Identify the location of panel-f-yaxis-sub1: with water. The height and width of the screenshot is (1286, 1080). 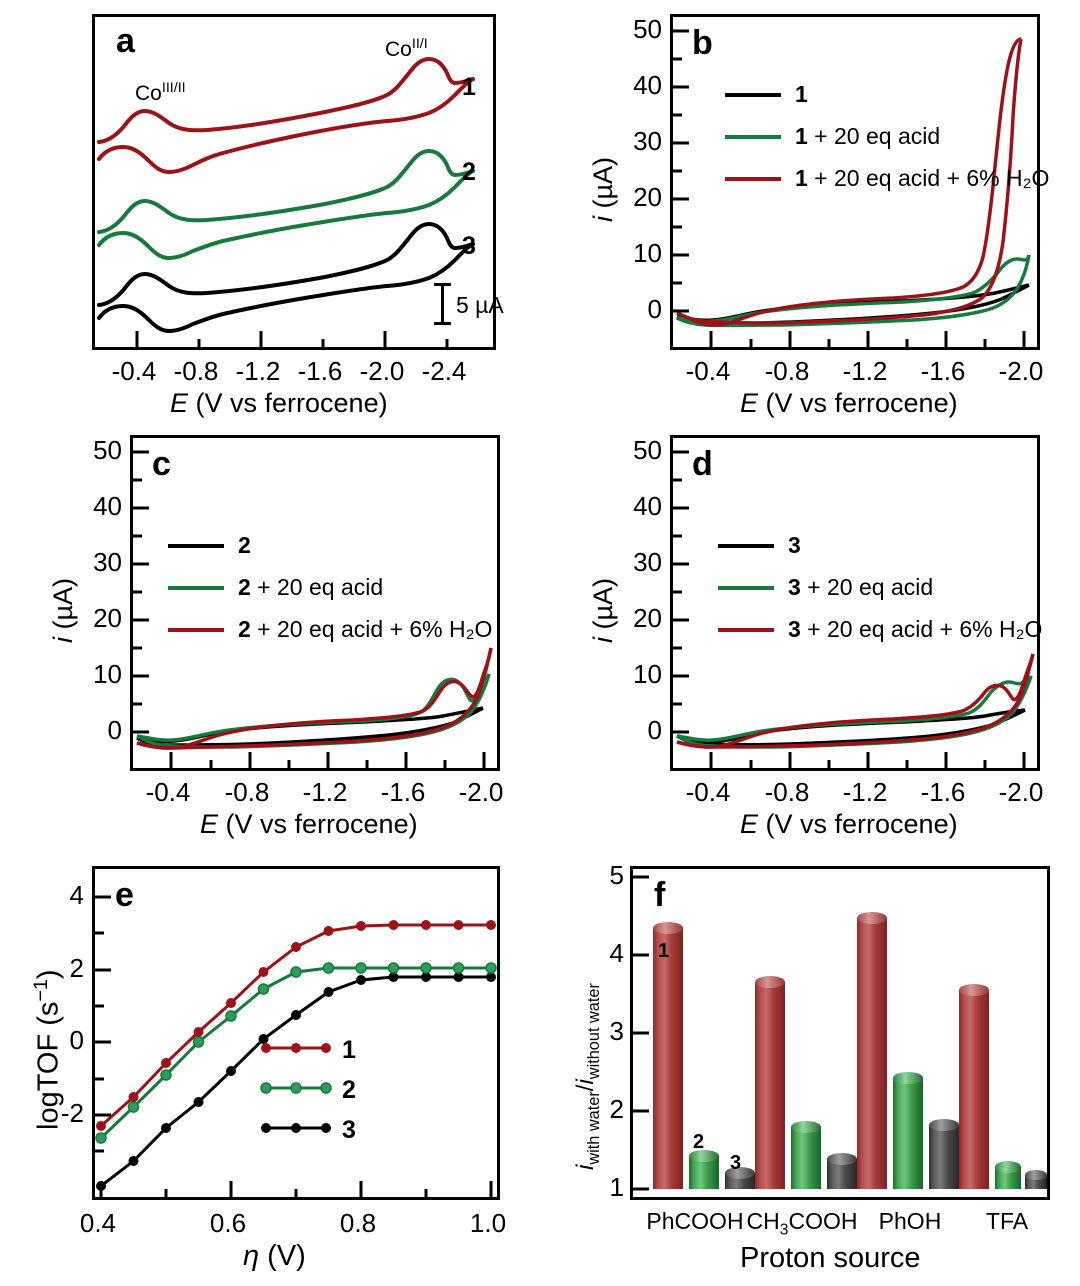
(593, 1128).